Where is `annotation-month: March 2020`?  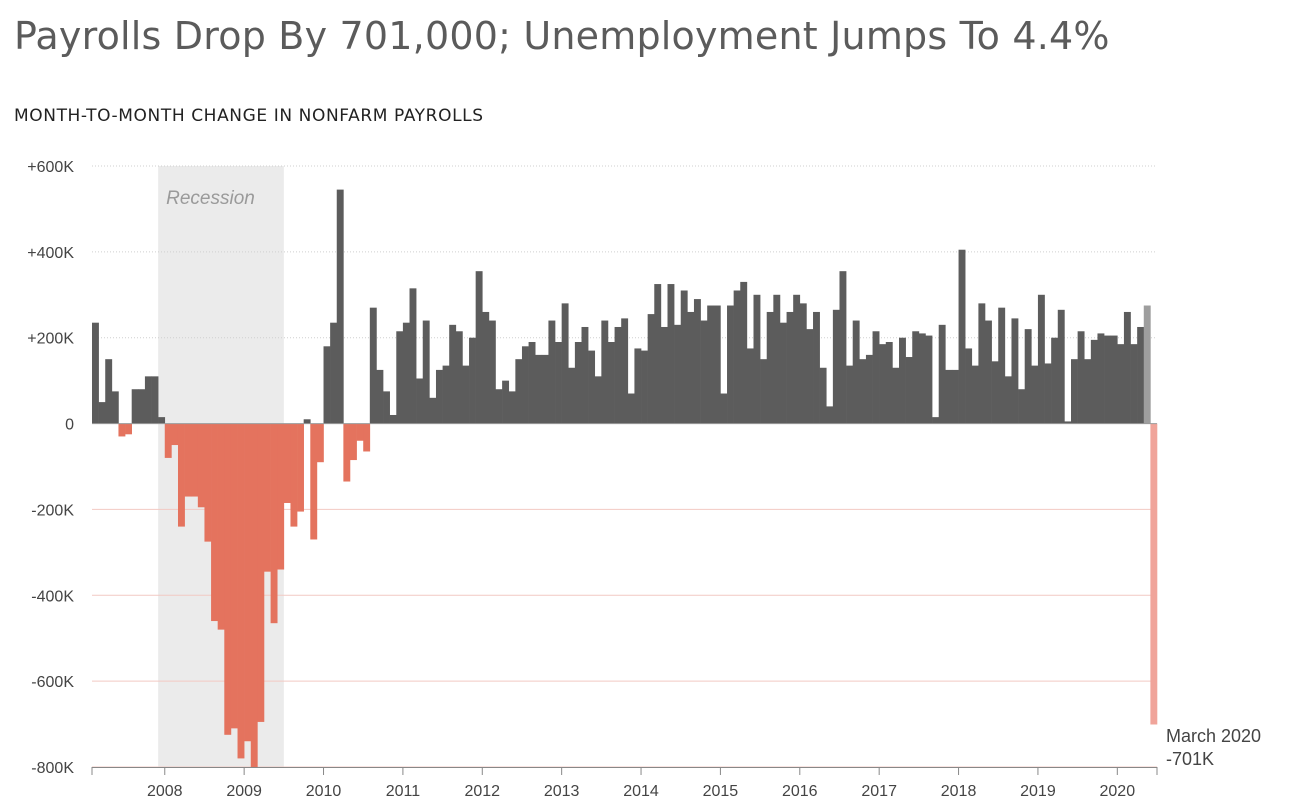 annotation-month: March 2020 is located at coordinates (1213, 736).